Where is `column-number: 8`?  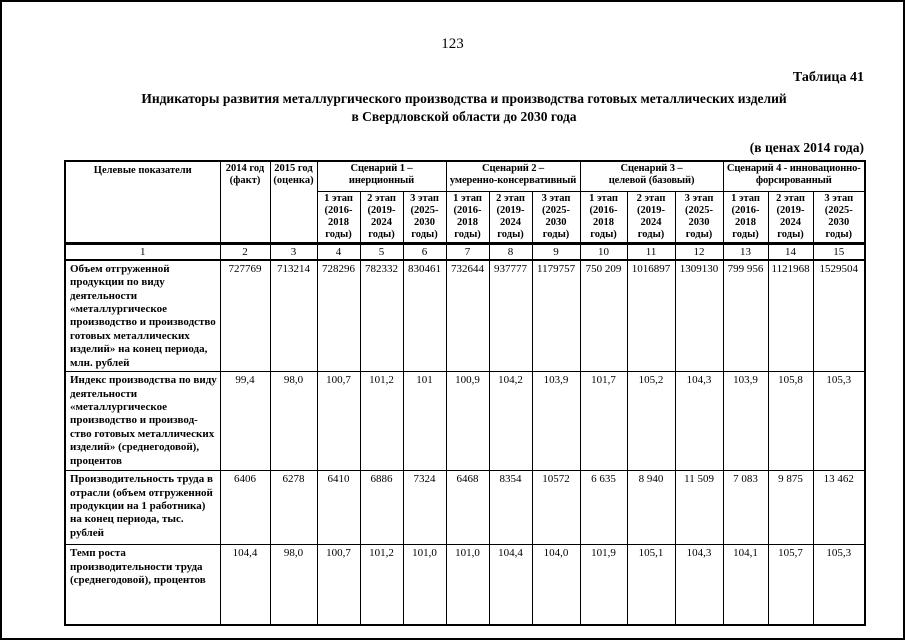 column-number: 8 is located at coordinates (510, 251).